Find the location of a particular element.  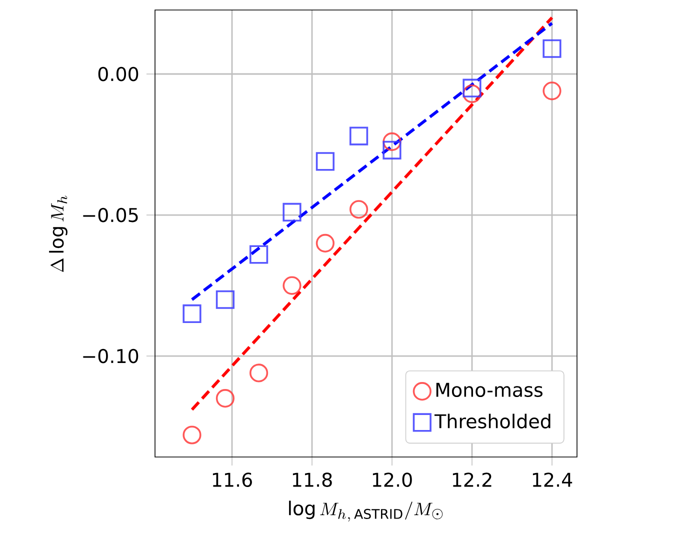

y-tick-label: 0.00 is located at coordinates (118, 74).